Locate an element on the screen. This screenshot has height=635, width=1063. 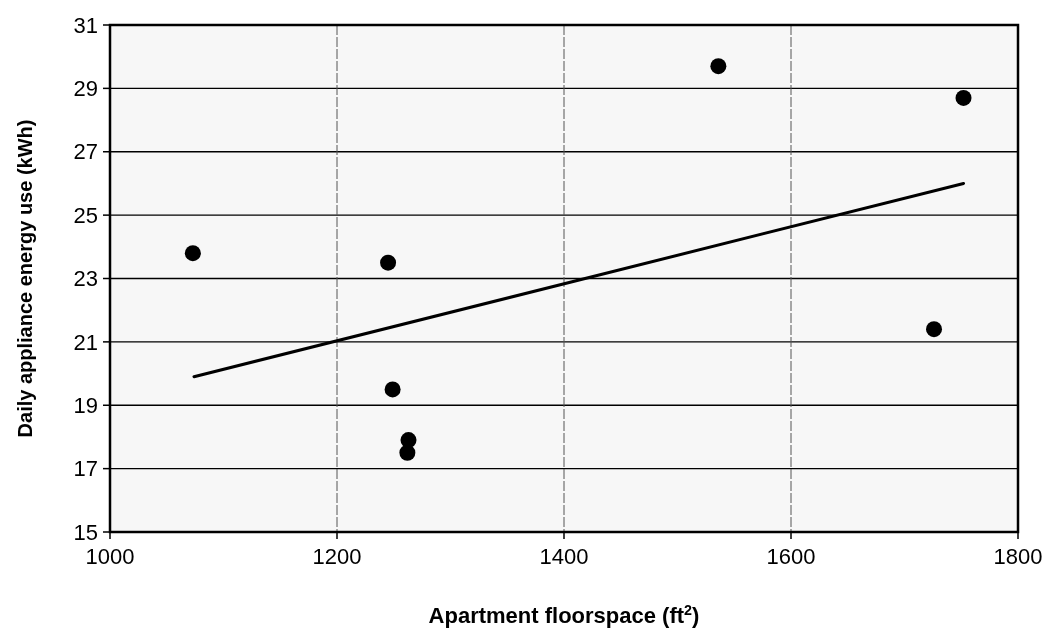
x-tick-label: 1400 is located at coordinates (564, 556).